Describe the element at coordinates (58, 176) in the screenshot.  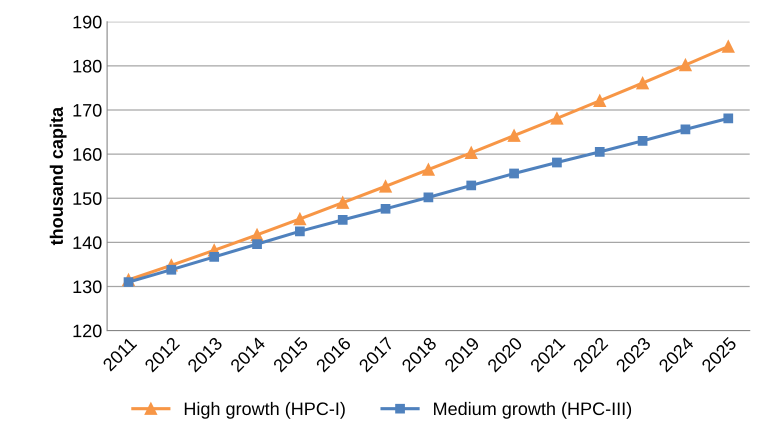
I see `y-axis-title: thousand capita` at that location.